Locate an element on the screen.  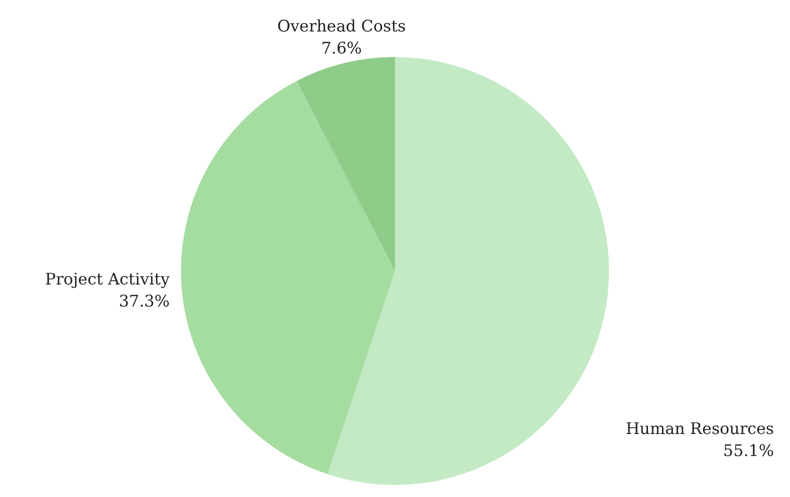
pie-slice is located at coordinates (345, 164).